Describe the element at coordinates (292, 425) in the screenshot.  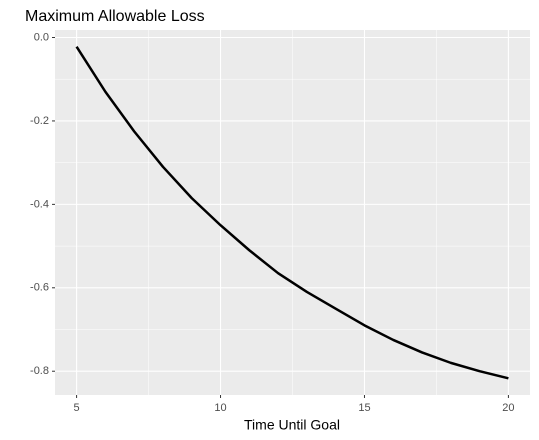
I see `x-axis-label: Time Until Goal` at that location.